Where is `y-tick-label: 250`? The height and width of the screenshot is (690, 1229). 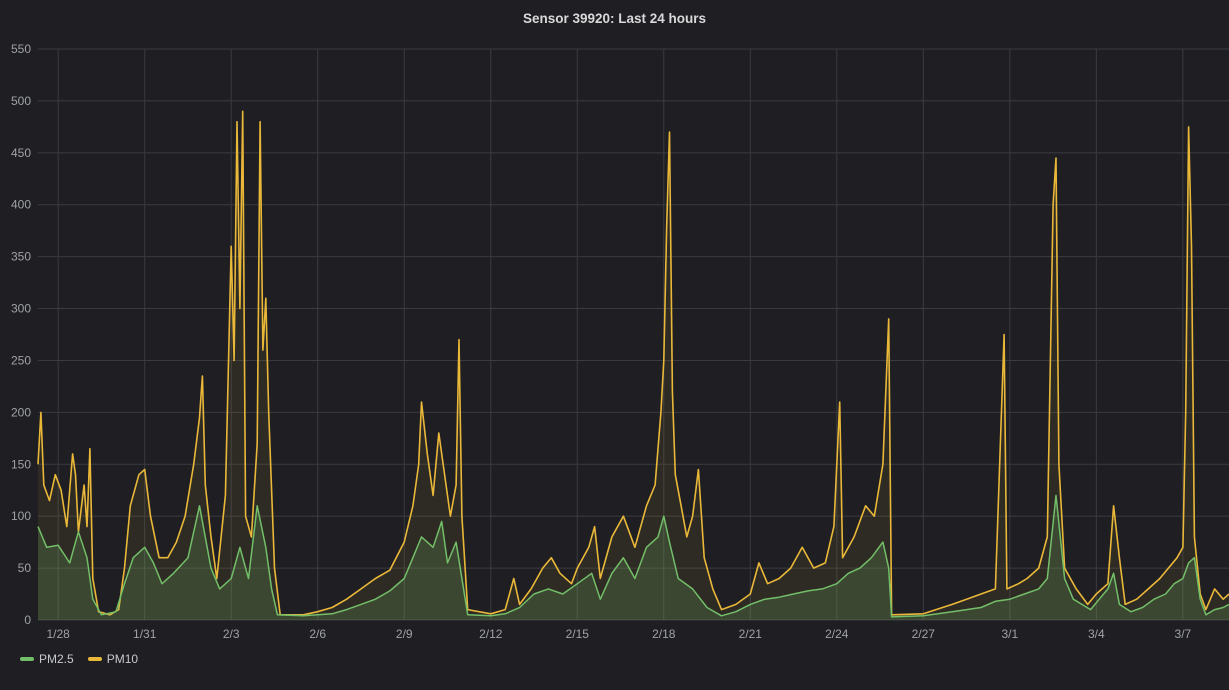
y-tick-label: 250 is located at coordinates (21, 360).